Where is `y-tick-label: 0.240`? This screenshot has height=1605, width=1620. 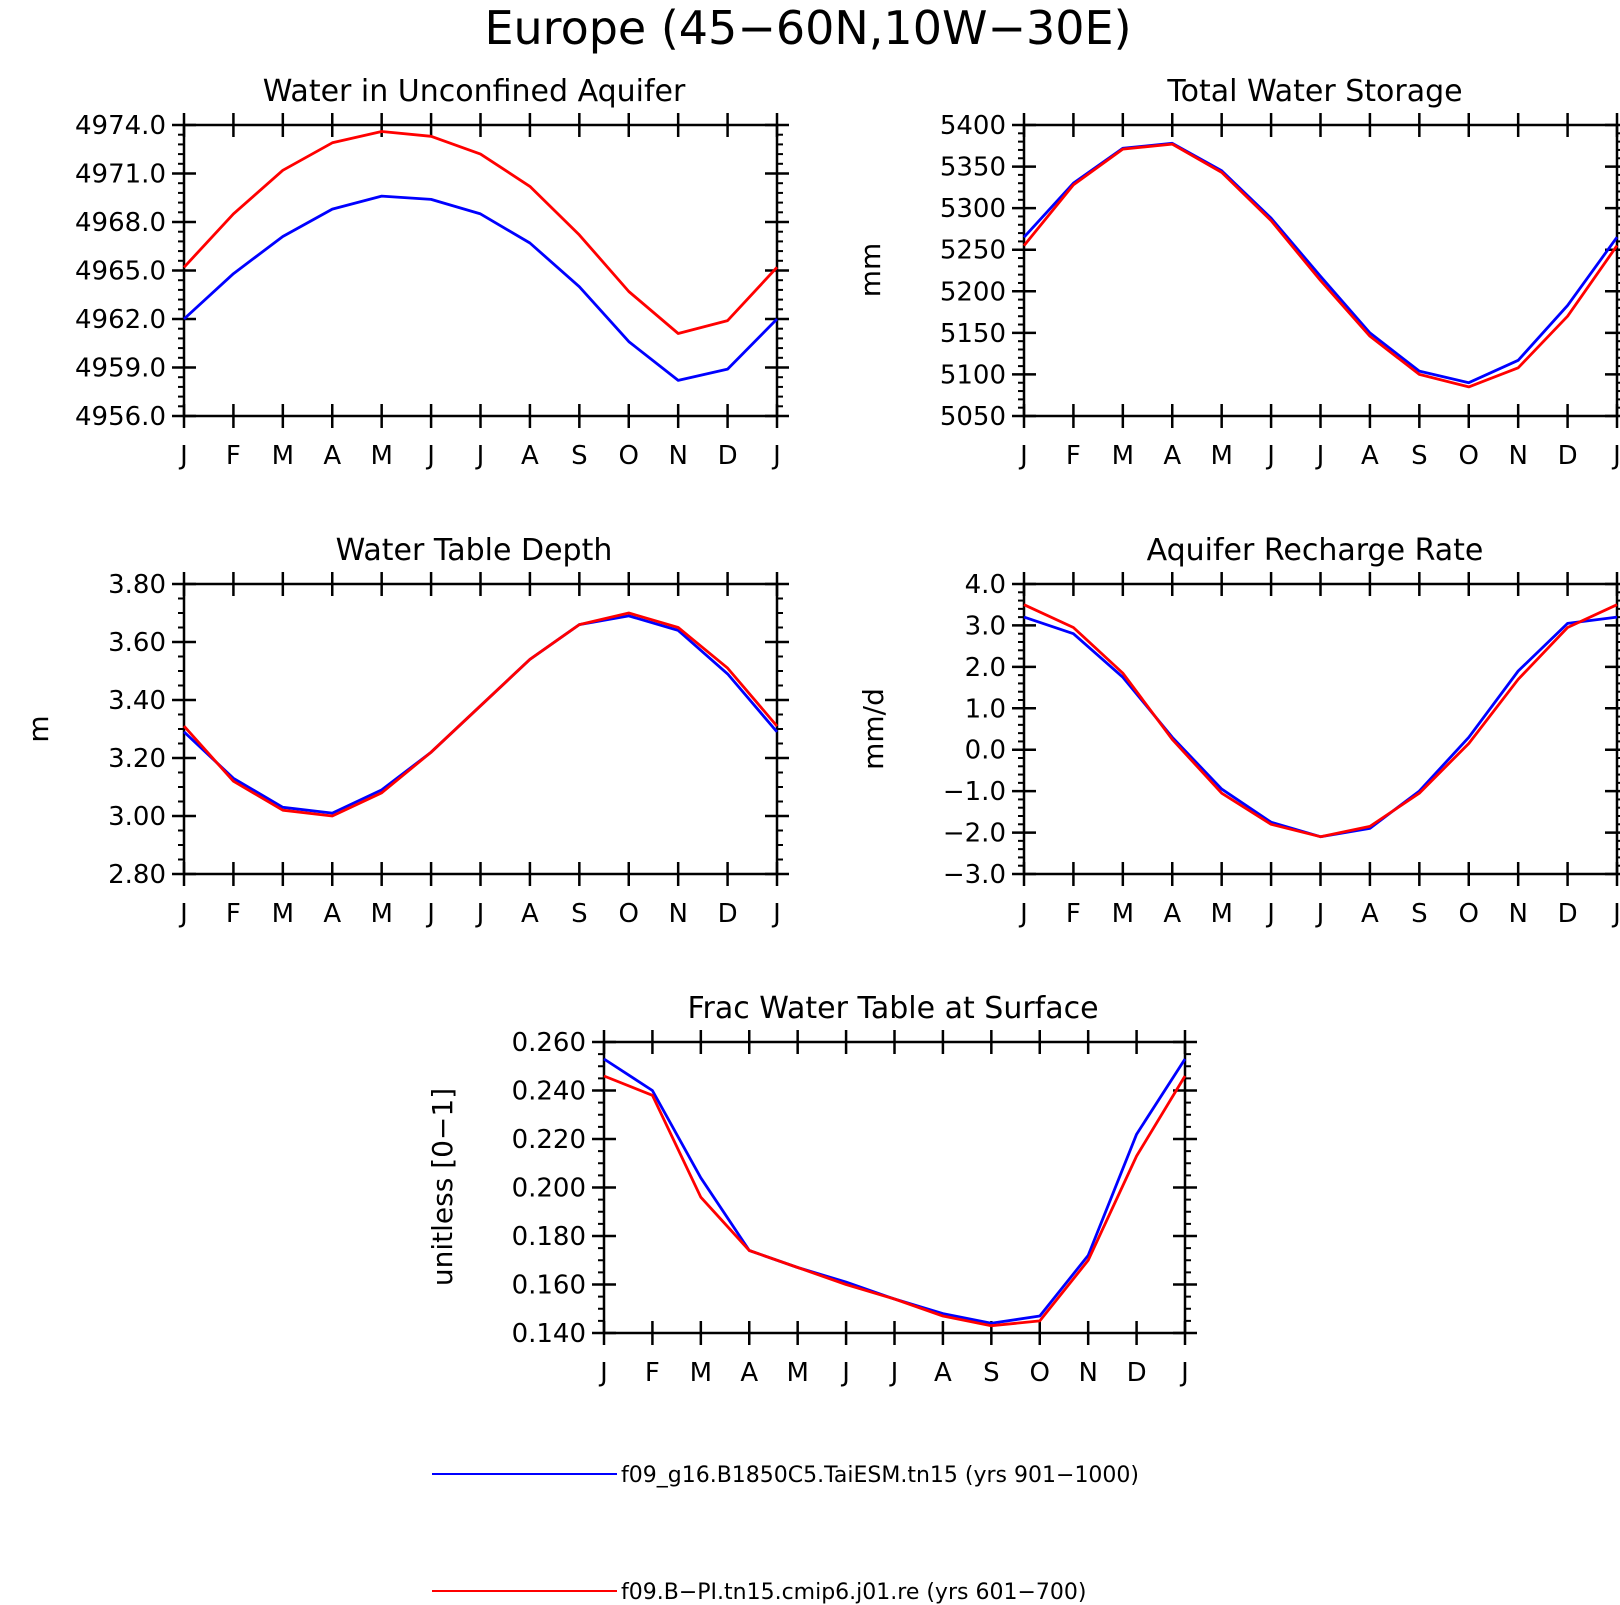 y-tick-label: 0.240 is located at coordinates (549, 1092).